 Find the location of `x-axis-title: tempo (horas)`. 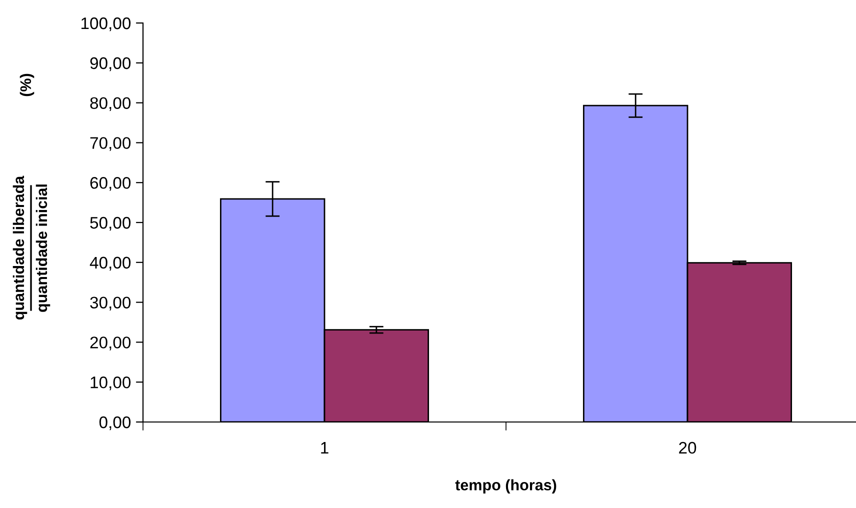

x-axis-title: tempo (horas) is located at coordinates (505, 486).